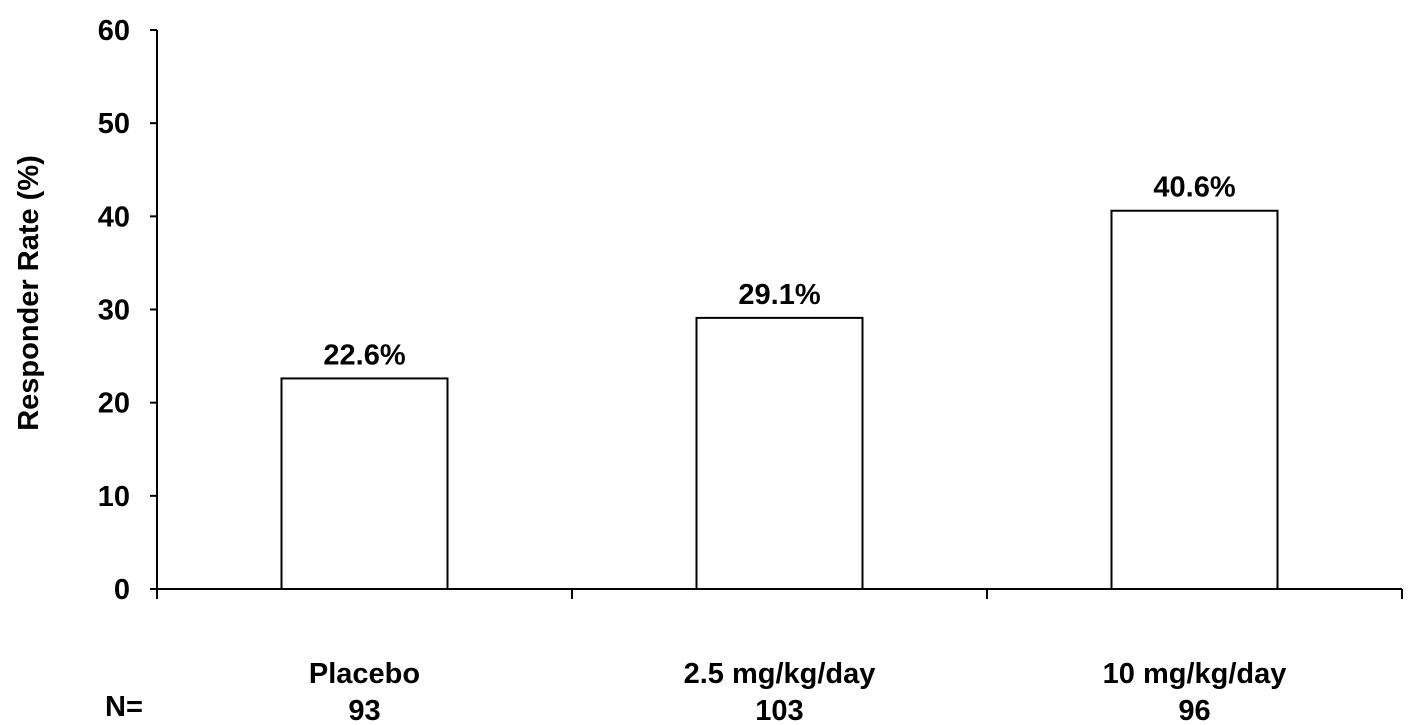  I want to click on x-category-label: 2.5 mg/kg/day, so click(780, 674).